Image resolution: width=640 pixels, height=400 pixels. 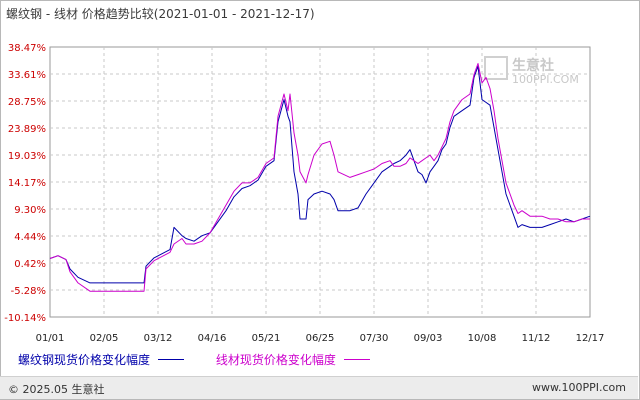 I want to click on x-tick-label: 01/01, so click(x=50, y=338).